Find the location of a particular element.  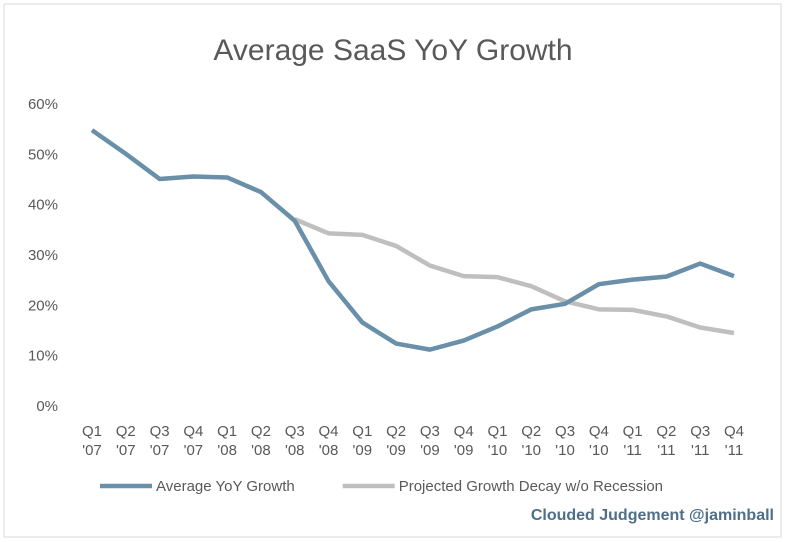

x-tick-label: Q2 '11 is located at coordinates (666, 441).